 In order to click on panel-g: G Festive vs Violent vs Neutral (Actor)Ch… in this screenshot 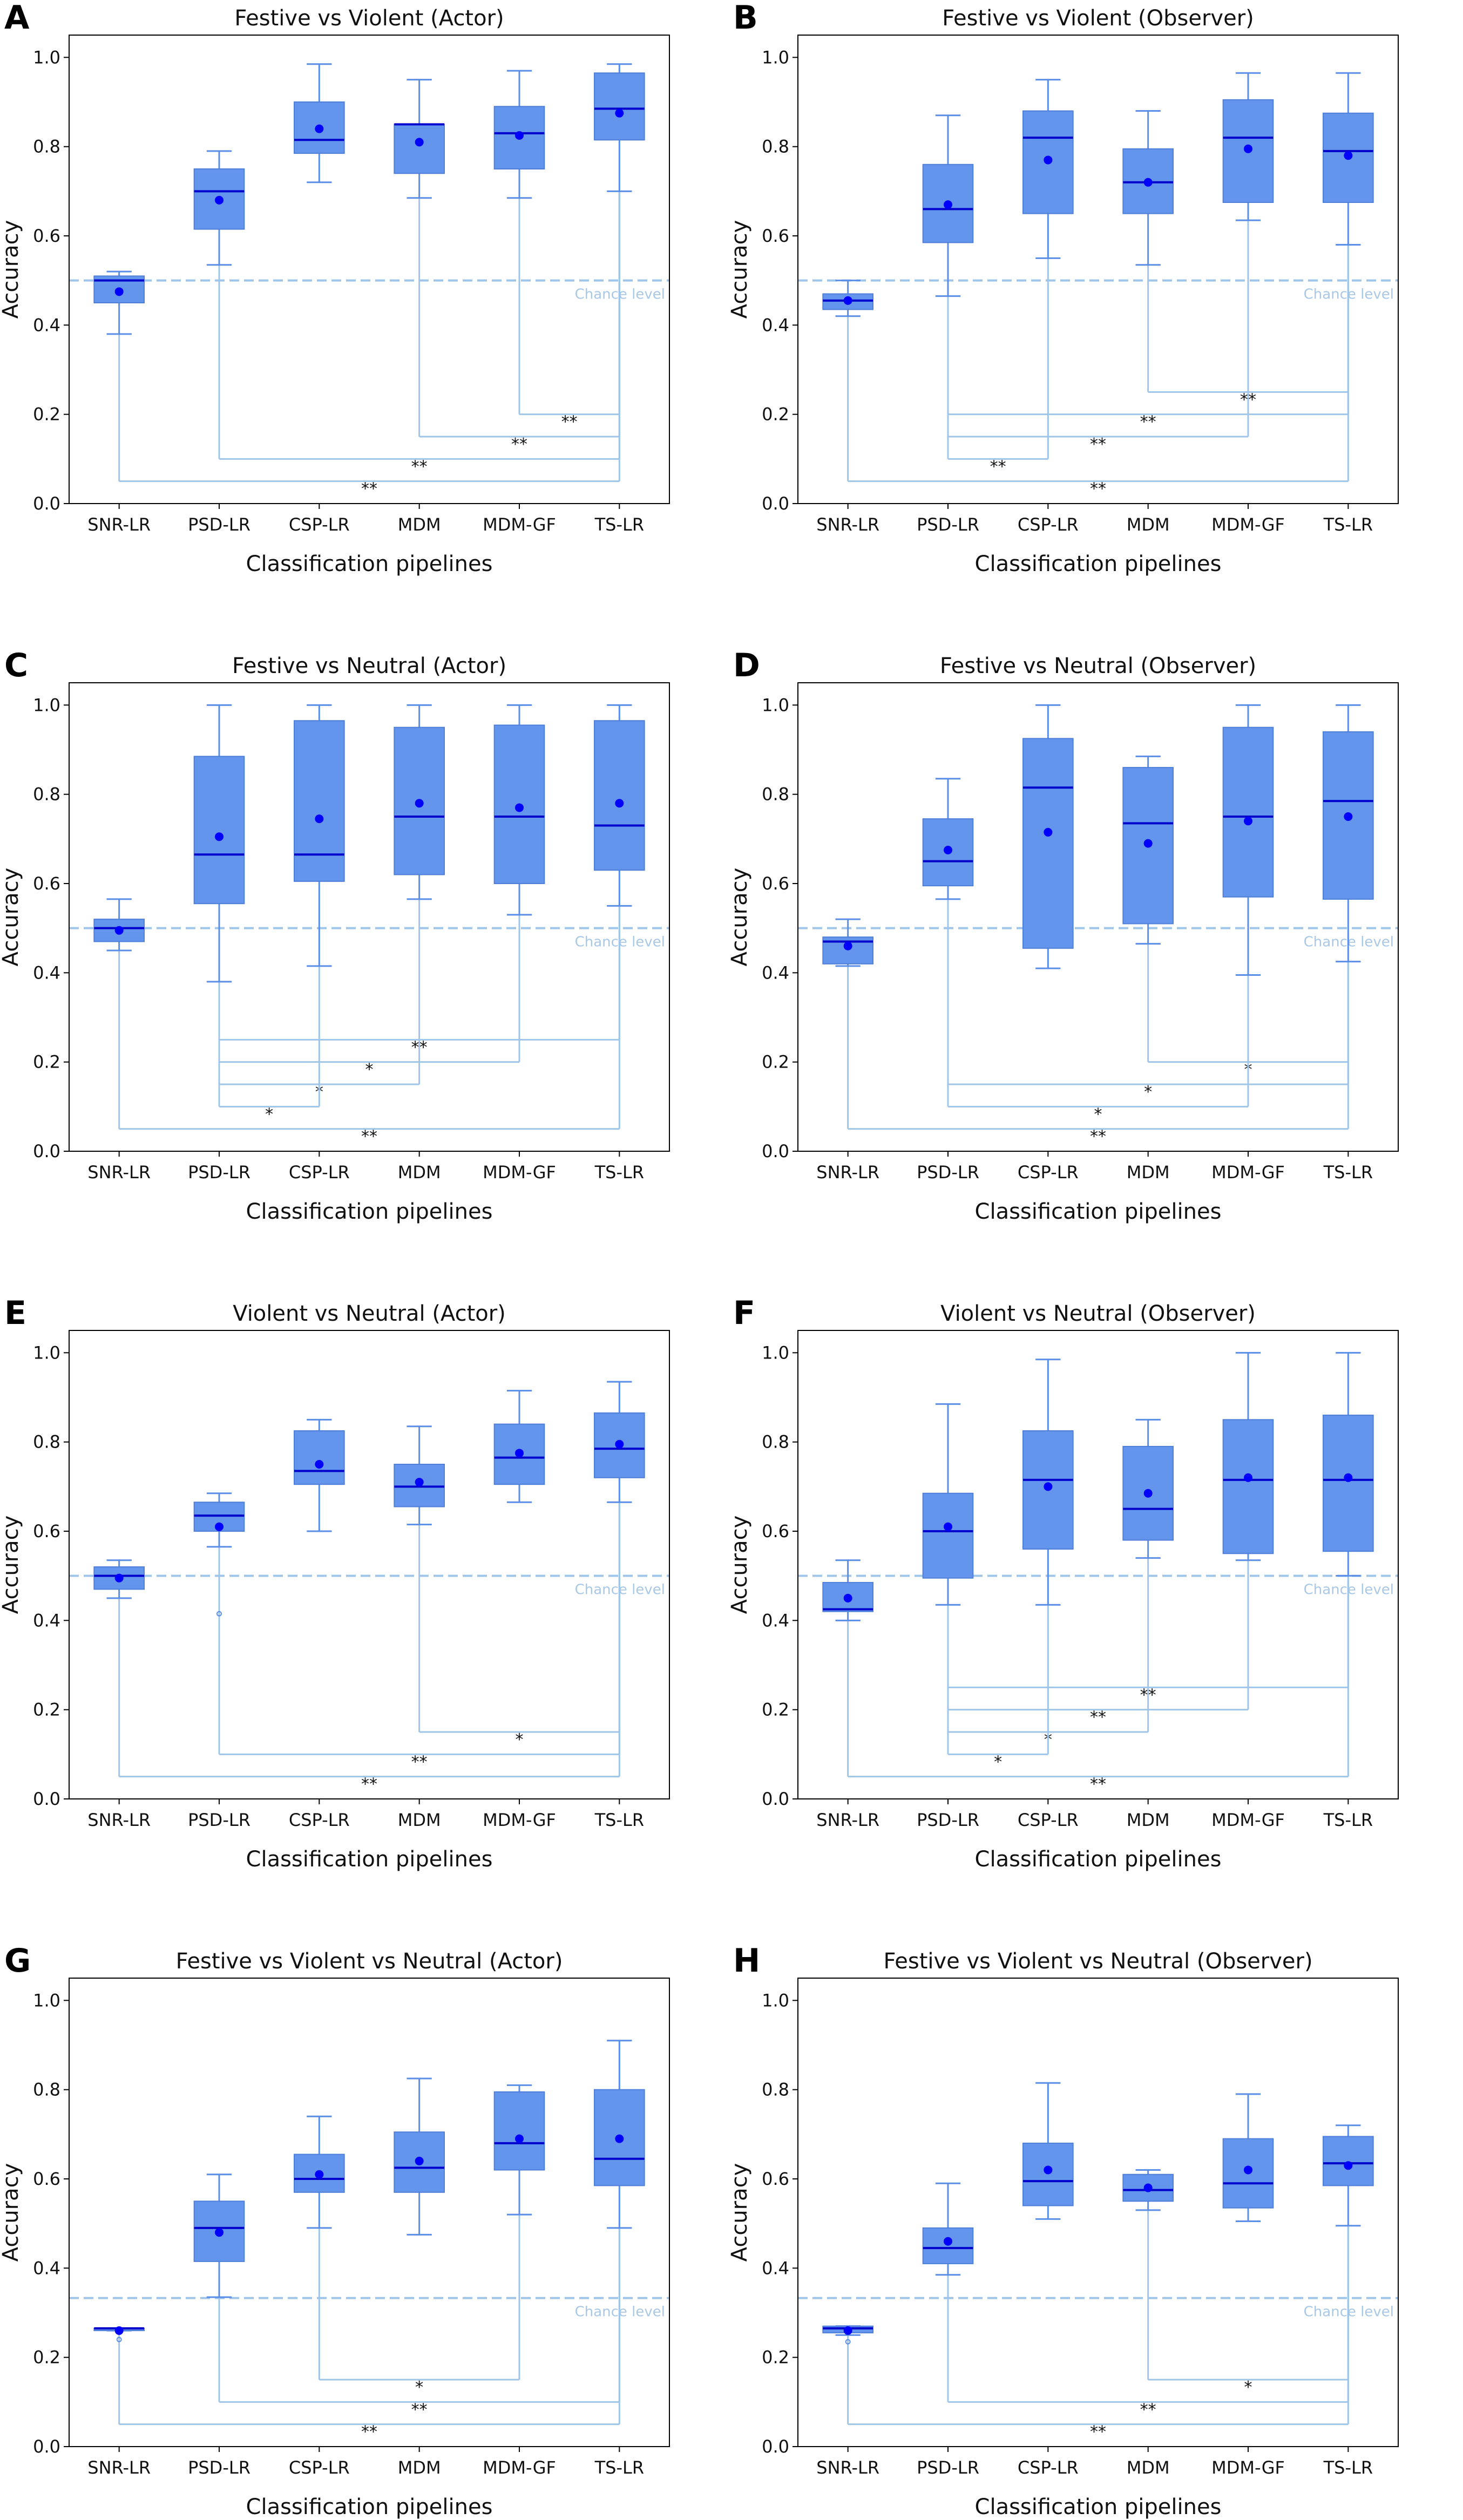, I will do `click(335, 2230)`.